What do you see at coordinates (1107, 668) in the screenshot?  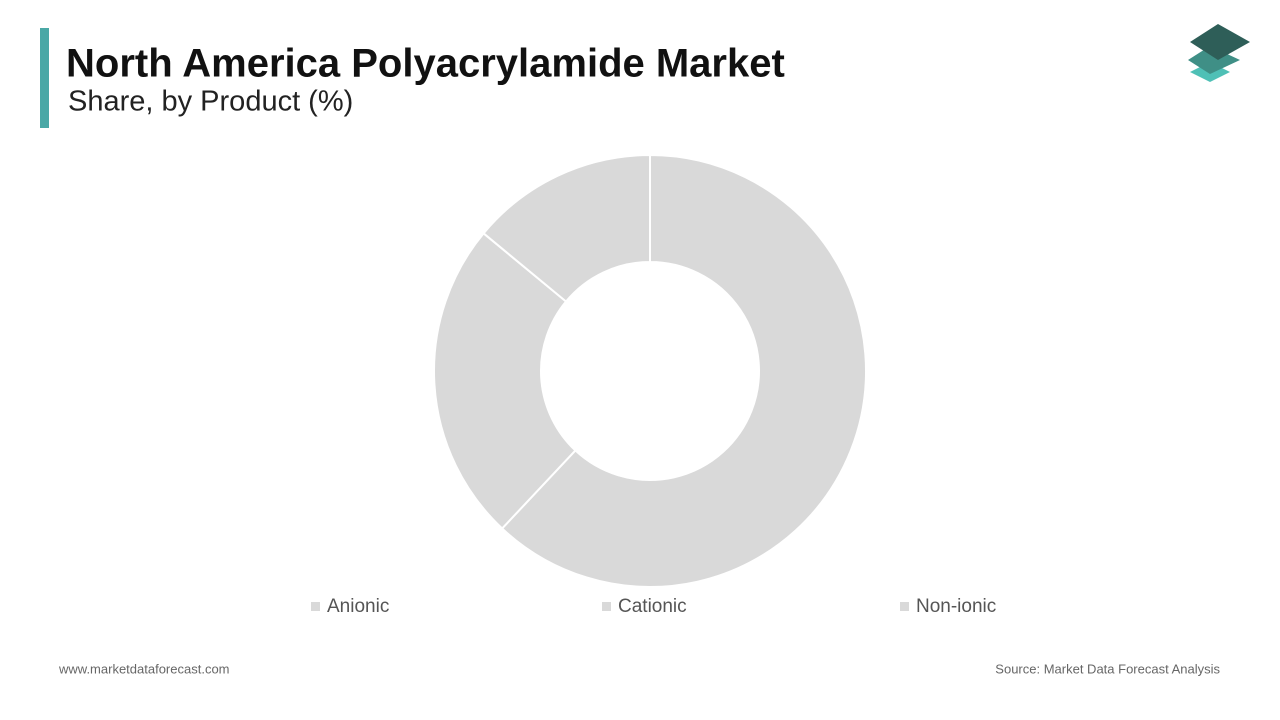 I see `source: Source: Market Data Forecast Analysis` at bounding box center [1107, 668].